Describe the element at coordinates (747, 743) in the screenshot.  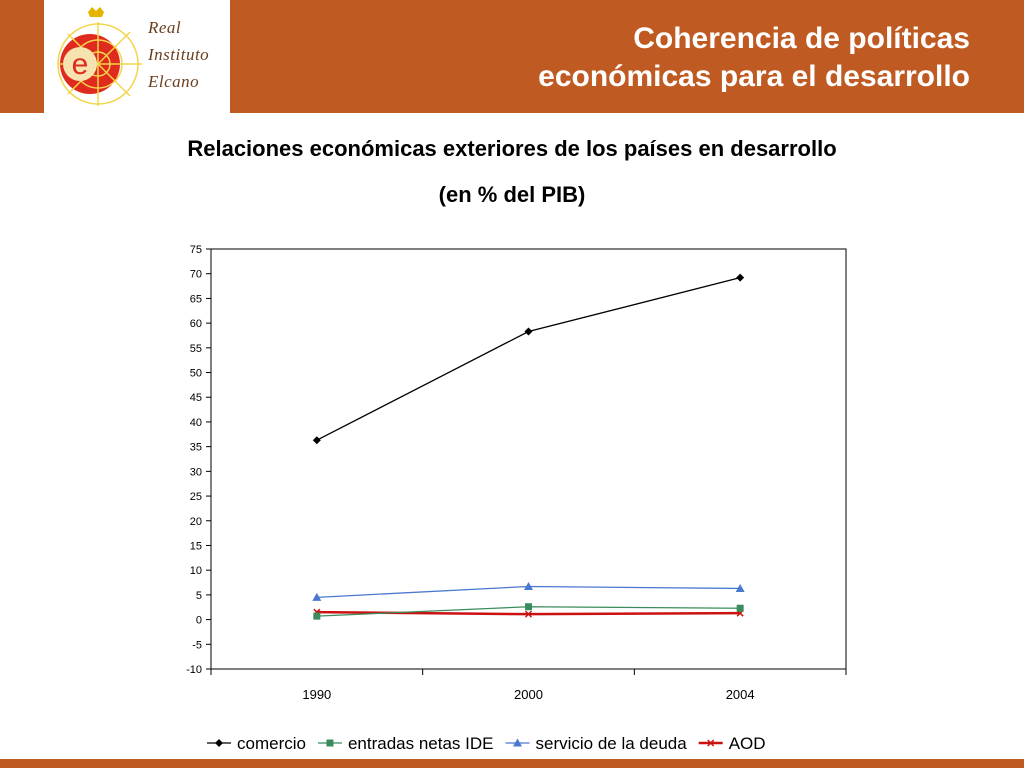
I see `legend-label: AOD` at that location.